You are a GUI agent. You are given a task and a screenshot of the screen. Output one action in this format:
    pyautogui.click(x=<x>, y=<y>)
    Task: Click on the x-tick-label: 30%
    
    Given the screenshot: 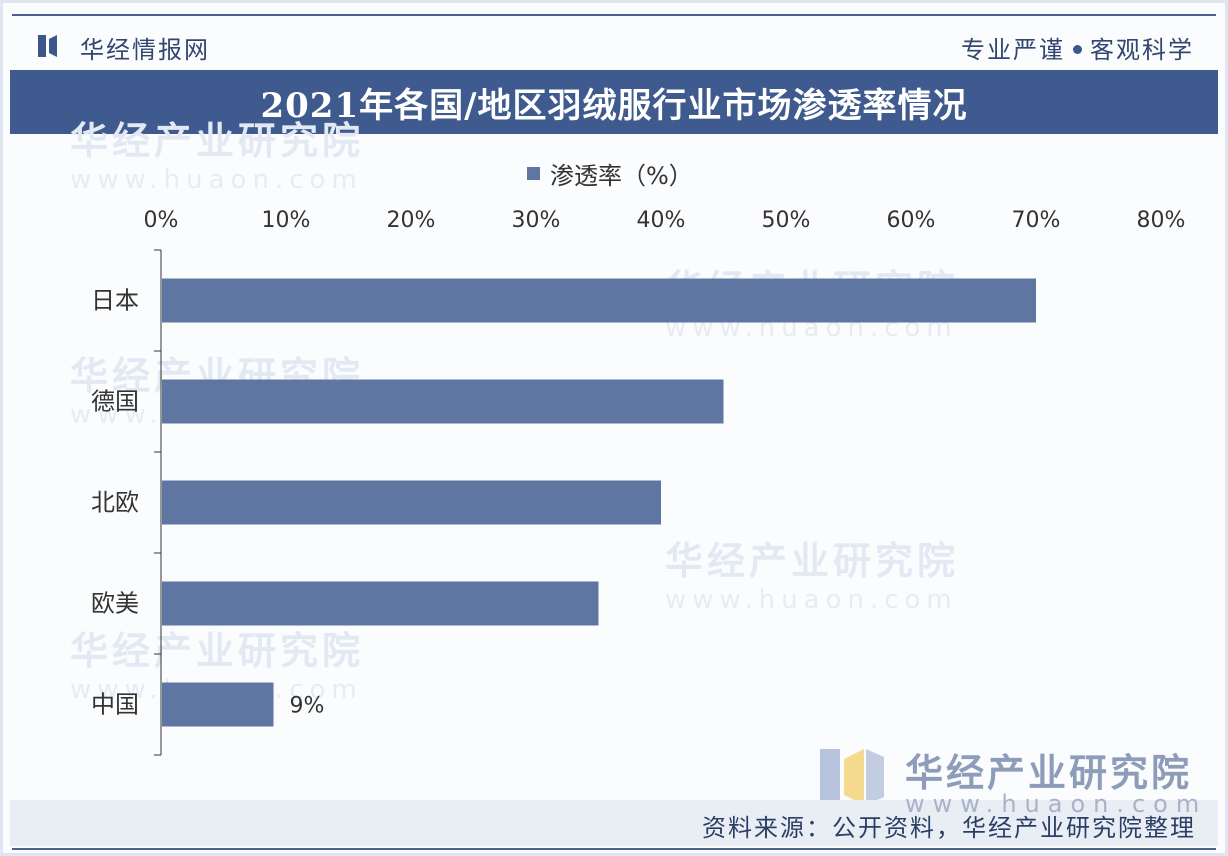 What is the action you would take?
    pyautogui.click(x=536, y=220)
    